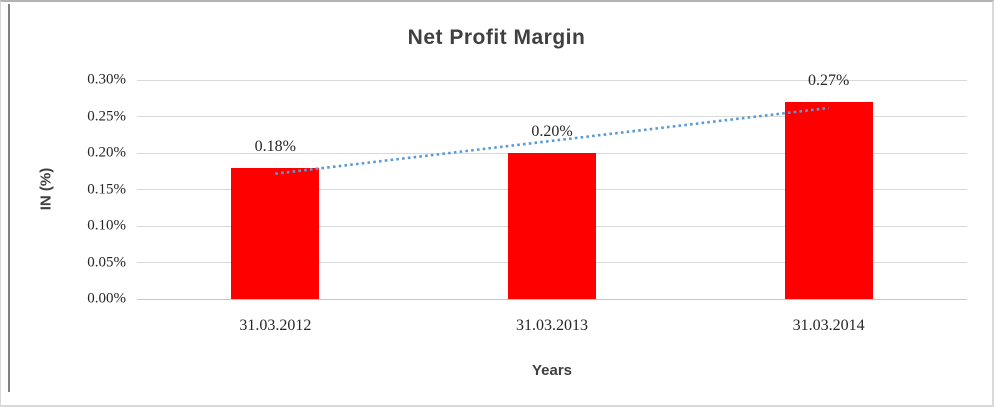 The height and width of the screenshot is (407, 994). Describe the element at coordinates (9, 198) in the screenshot. I see `left-border-rule` at that location.